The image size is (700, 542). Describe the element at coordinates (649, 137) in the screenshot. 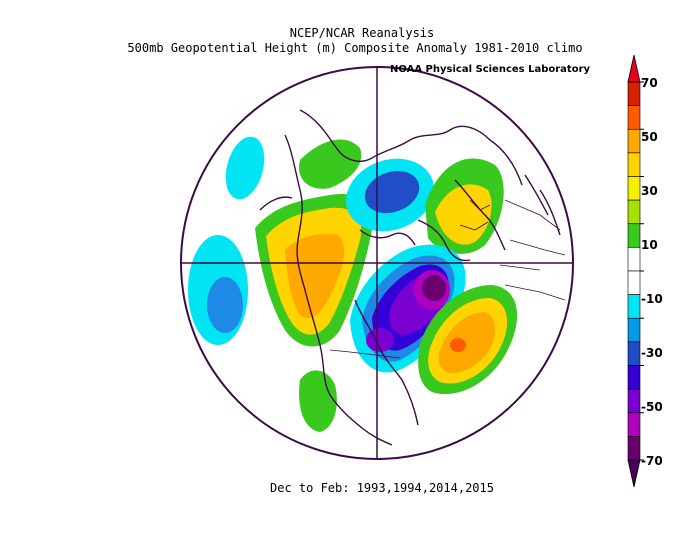

I see `colorbar-label-50: 50` at that location.